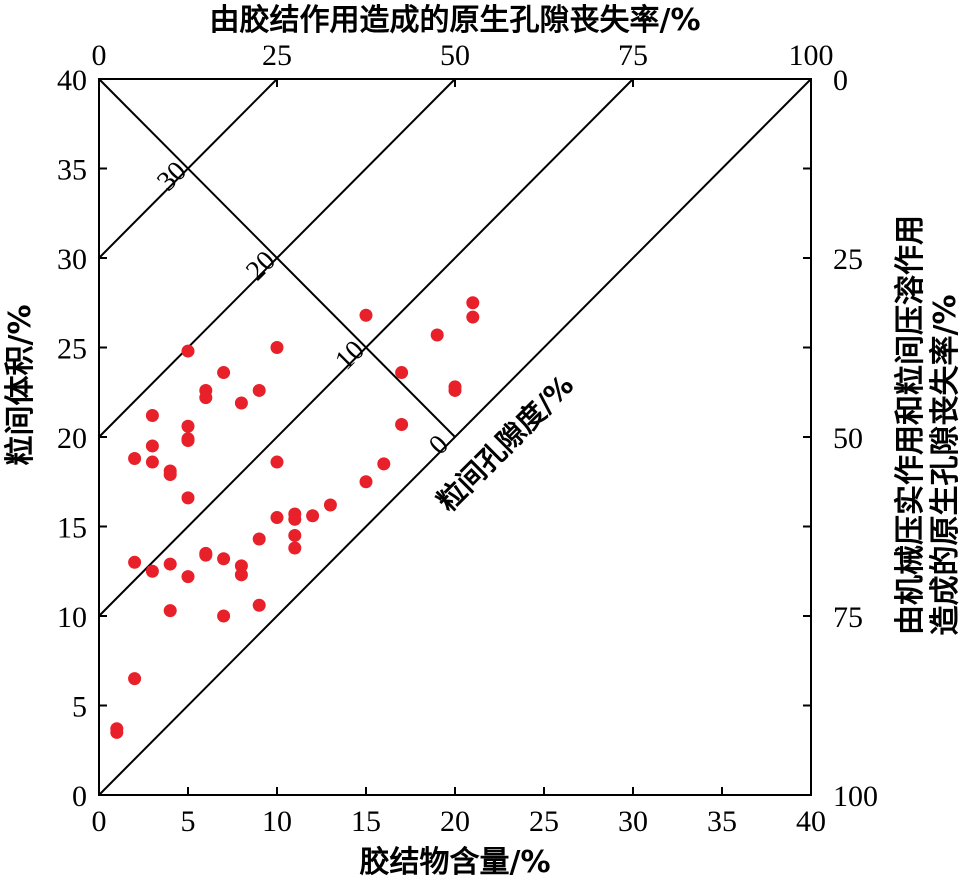 Image resolution: width=963 pixels, height=882 pixels. What do you see at coordinates (20, 384) in the screenshot?
I see `y-axis-title: 粒间体积/%` at bounding box center [20, 384].